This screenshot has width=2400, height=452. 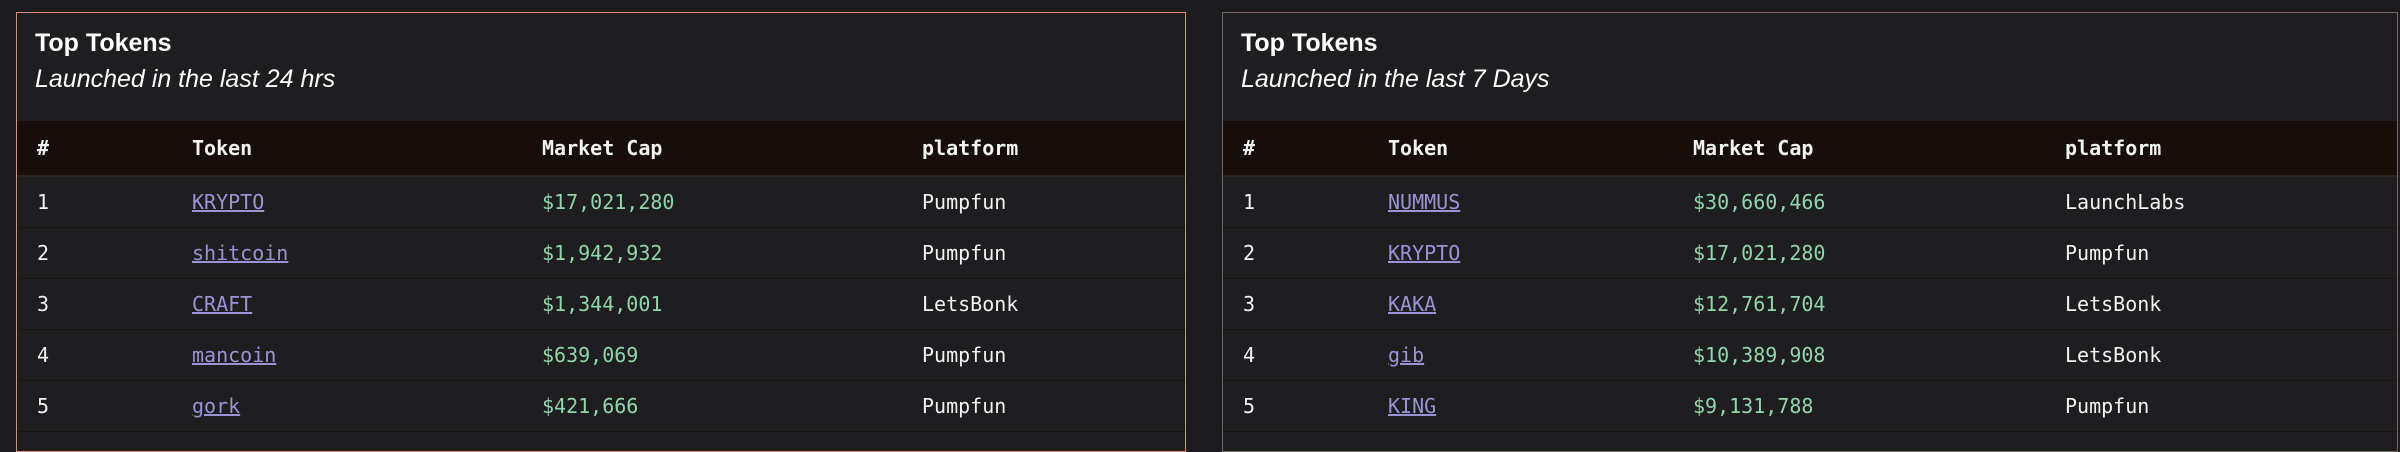 I want to click on table-row: 3 CRAFT $1,344,001 LetsBonk, so click(x=601, y=304).